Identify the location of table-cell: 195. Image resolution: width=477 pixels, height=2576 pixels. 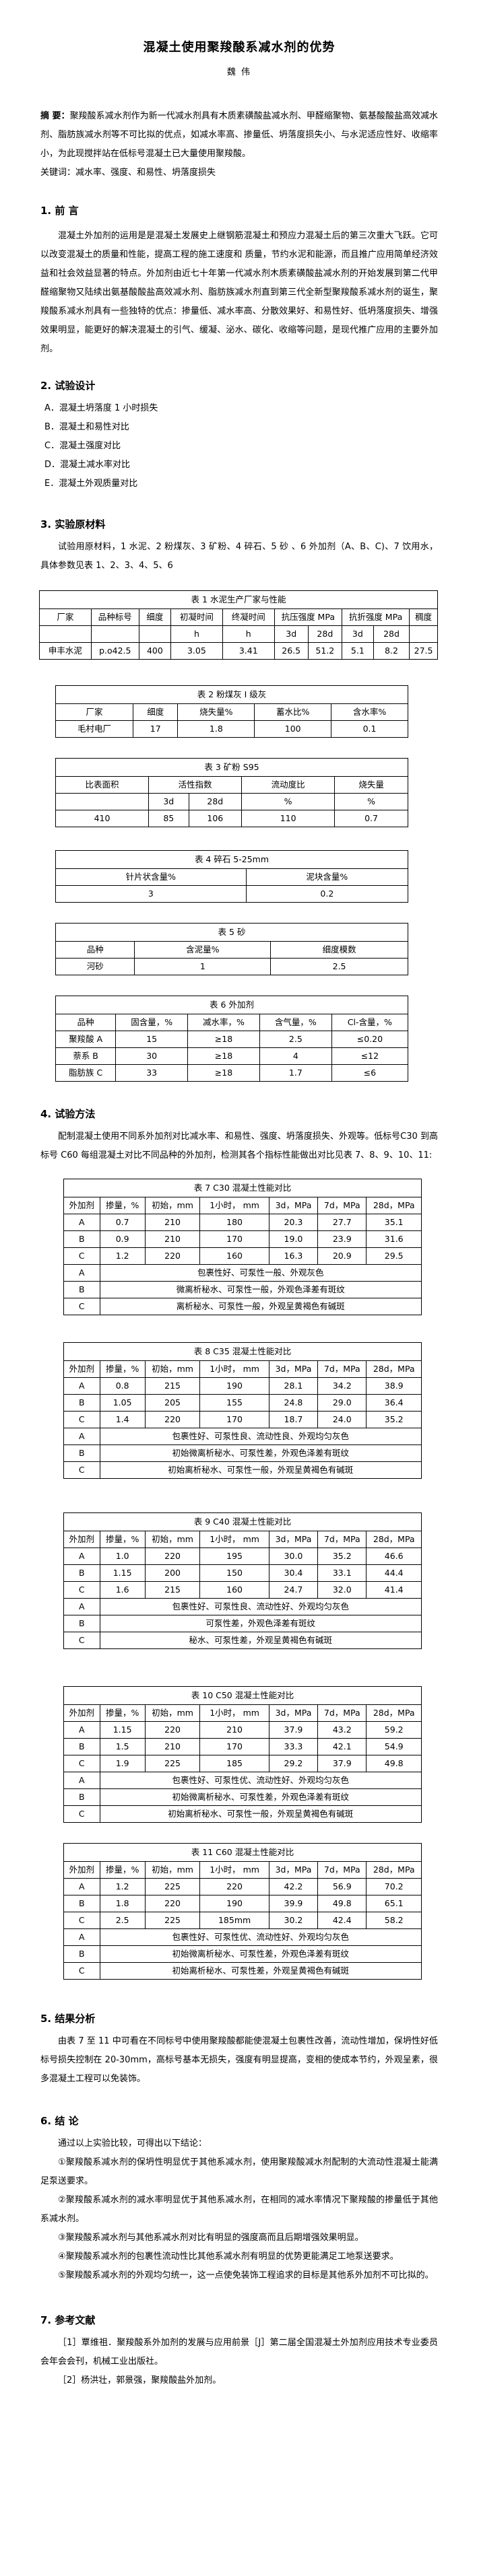
(234, 1556).